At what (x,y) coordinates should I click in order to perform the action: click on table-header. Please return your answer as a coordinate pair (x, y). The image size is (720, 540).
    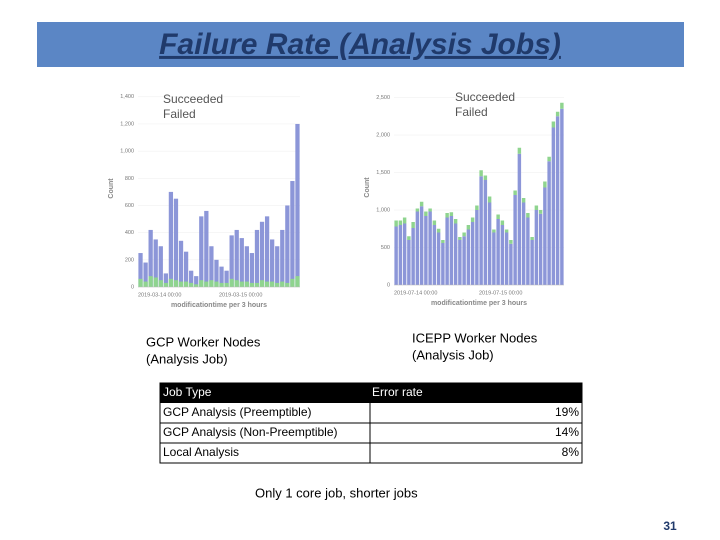
    Looking at the image, I should click on (371, 393).